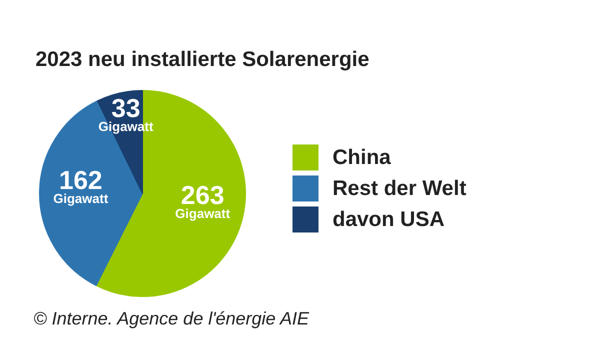 Image resolution: width=597 pixels, height=364 pixels. I want to click on text: © Interne. Agence de l'énergie AIE, so click(172, 318).